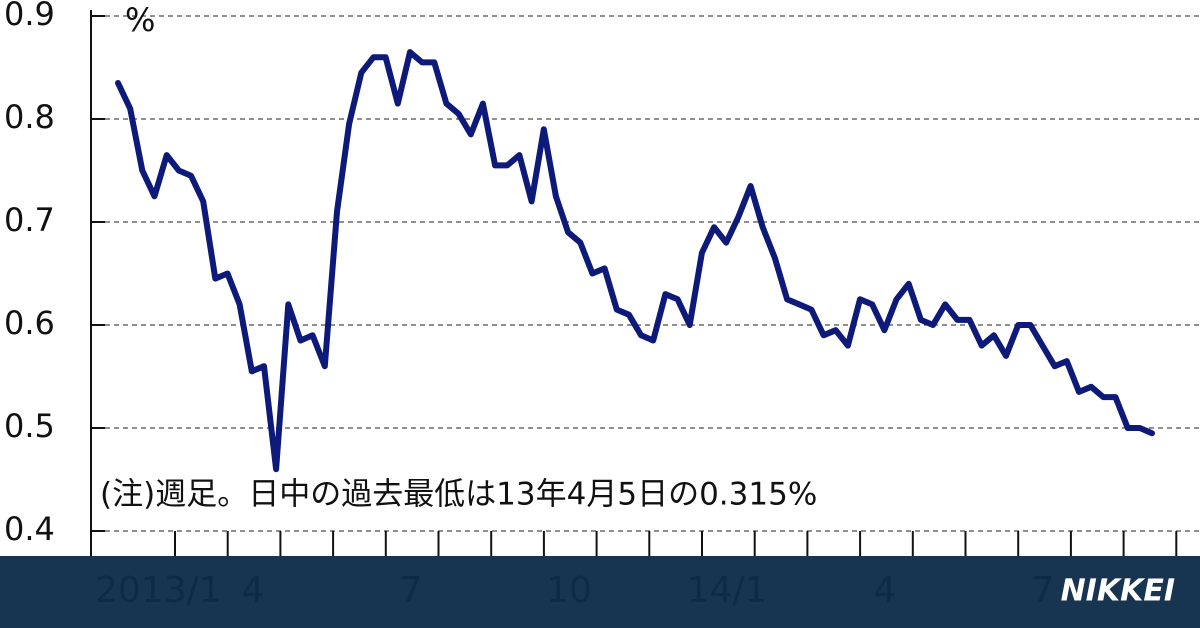 The height and width of the screenshot is (628, 1200). I want to click on y-tick-label: 0.9, so click(29, 16).